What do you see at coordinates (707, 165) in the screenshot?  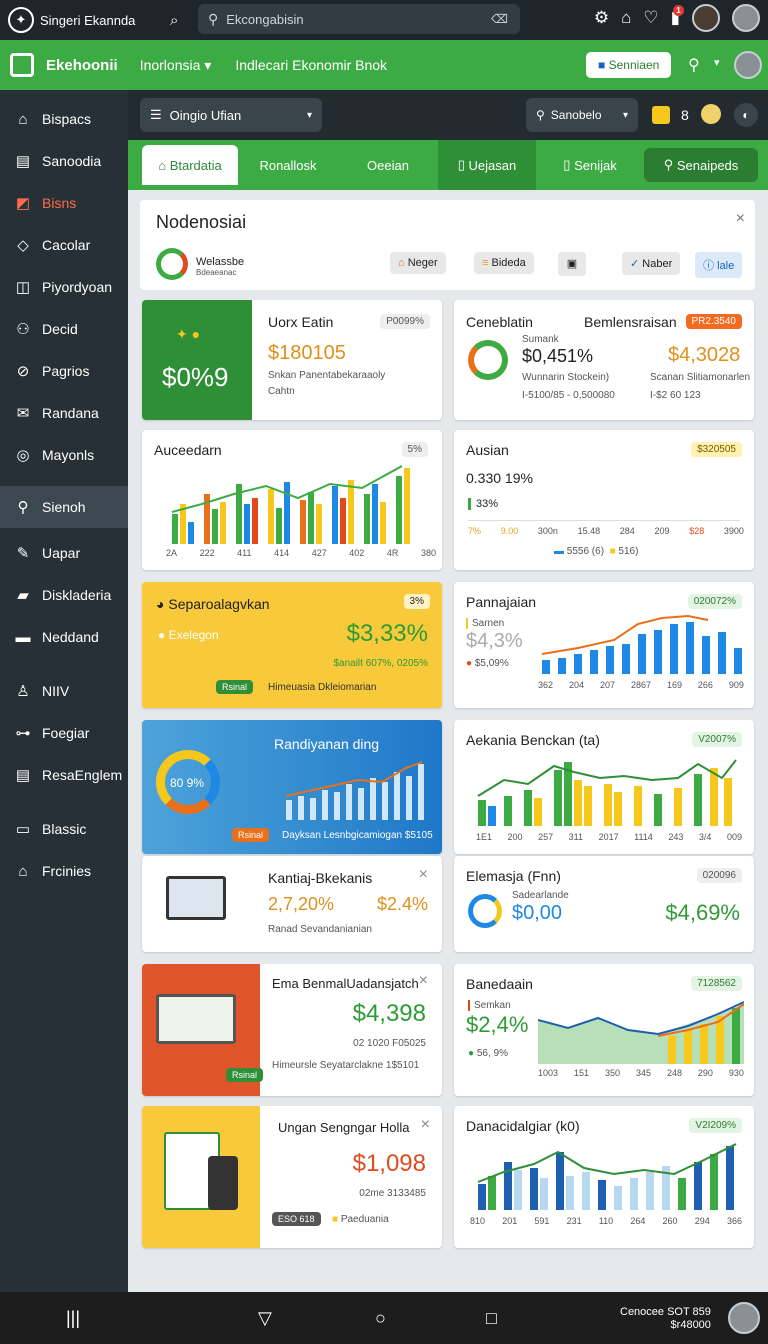 I see `tab-label: Senaipeds` at bounding box center [707, 165].